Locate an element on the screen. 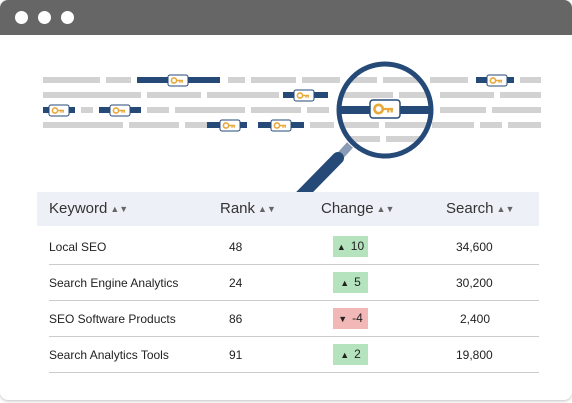 The width and height of the screenshot is (572, 403). window-control-maximize is located at coordinates (67, 17).